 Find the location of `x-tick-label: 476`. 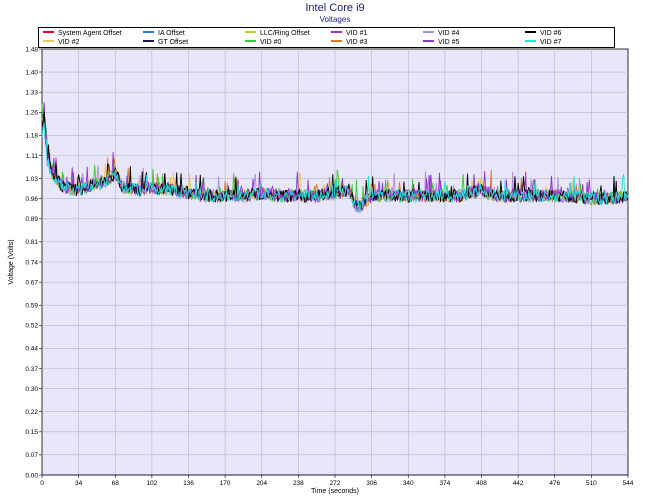

x-tick-label: 476 is located at coordinates (554, 483).